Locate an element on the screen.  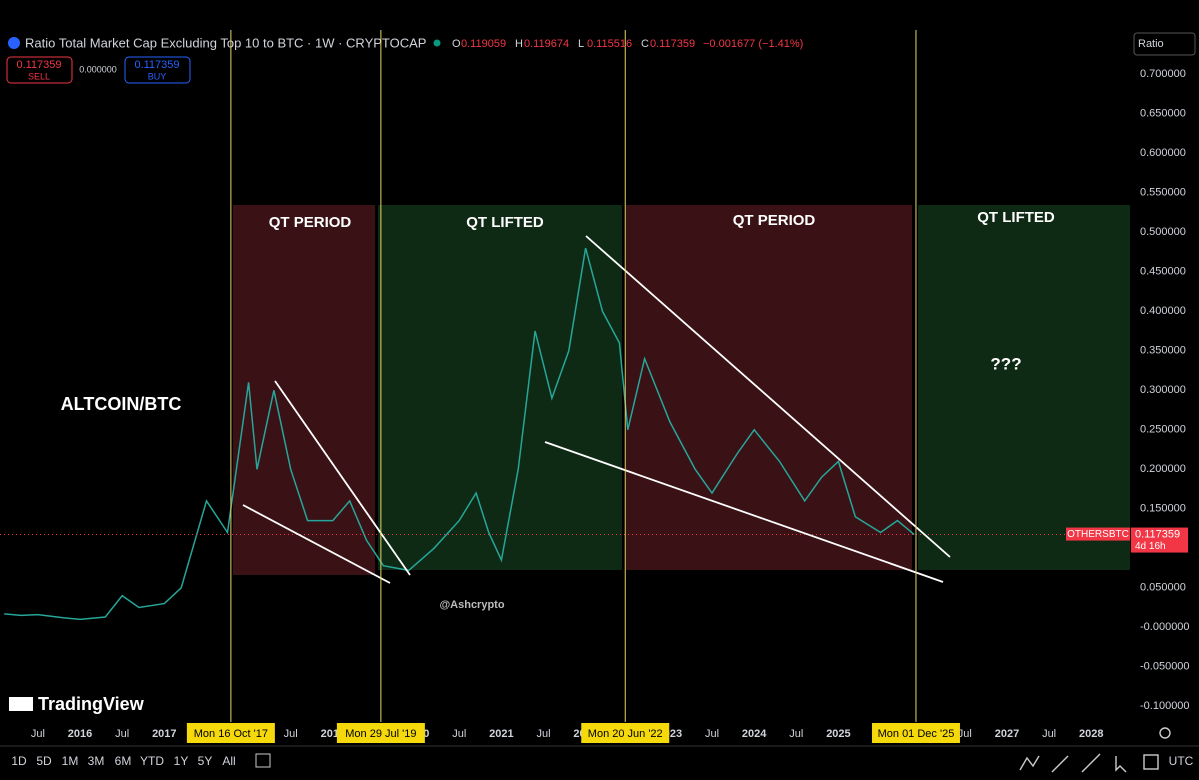
ohlc-key: C is located at coordinates (645, 44).